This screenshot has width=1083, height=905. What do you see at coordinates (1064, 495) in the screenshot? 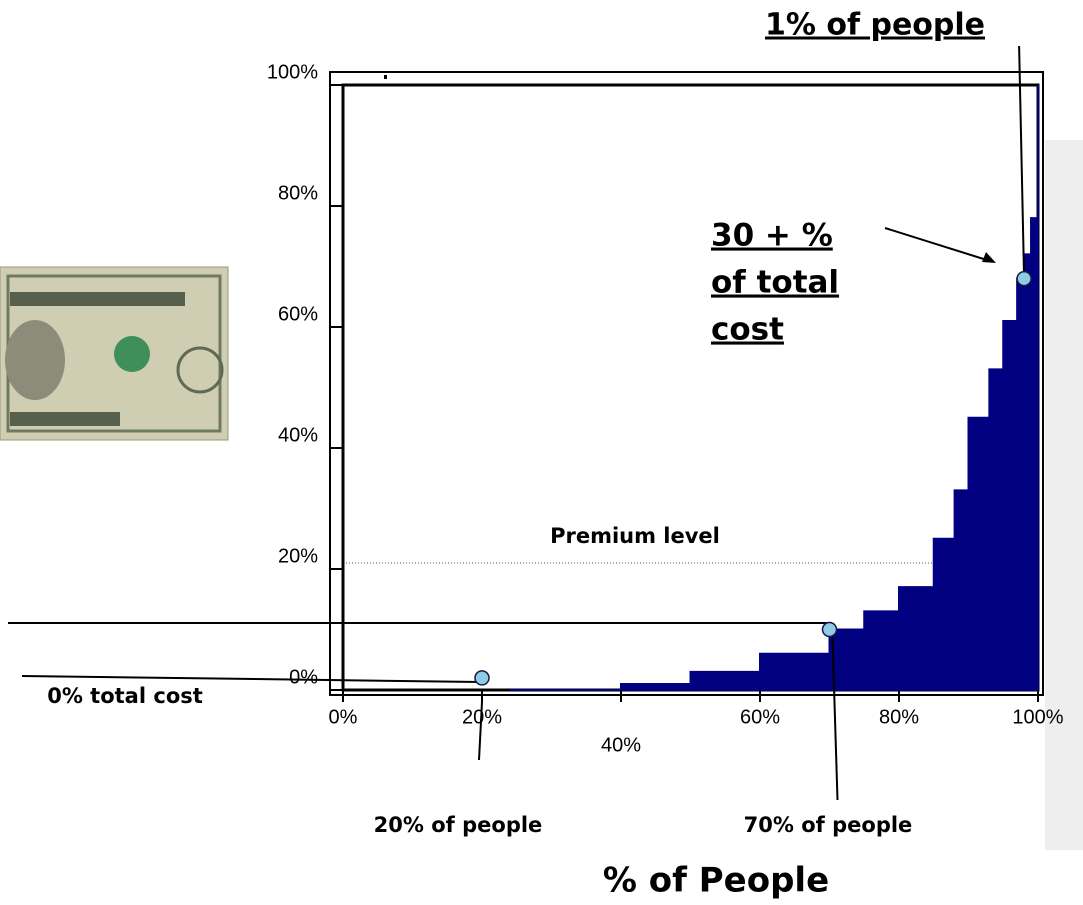
I see `side-shadow` at bounding box center [1064, 495].